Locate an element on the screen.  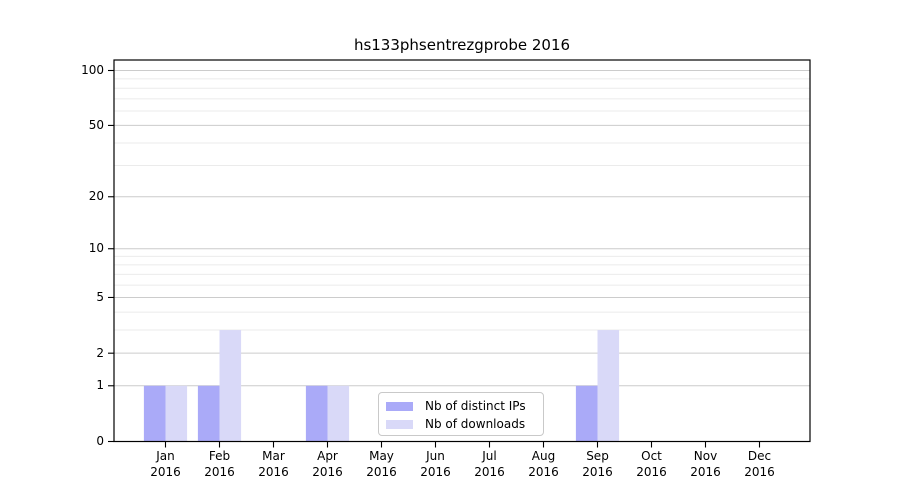
legend-label-downloads: Nb of downloads is located at coordinates (475, 424).